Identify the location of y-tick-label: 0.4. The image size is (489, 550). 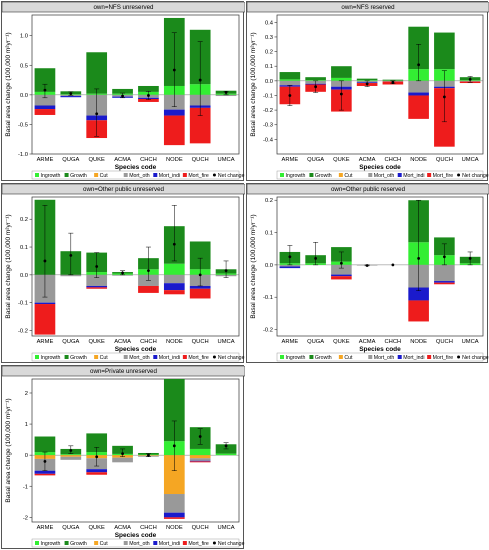
(269, 23).